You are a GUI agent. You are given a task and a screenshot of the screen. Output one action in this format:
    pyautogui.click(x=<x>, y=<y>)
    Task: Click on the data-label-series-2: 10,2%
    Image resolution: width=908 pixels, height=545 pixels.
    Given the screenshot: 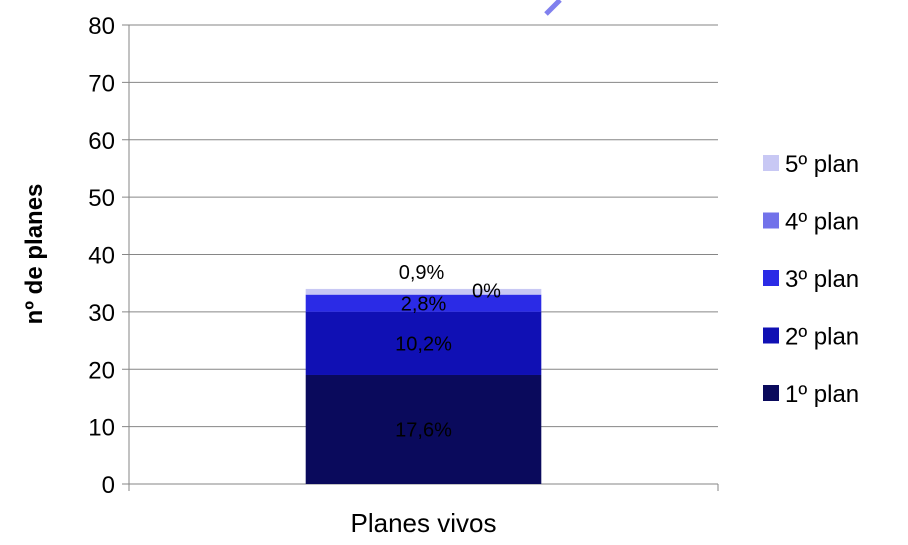 What is the action you would take?
    pyautogui.click(x=423, y=344)
    